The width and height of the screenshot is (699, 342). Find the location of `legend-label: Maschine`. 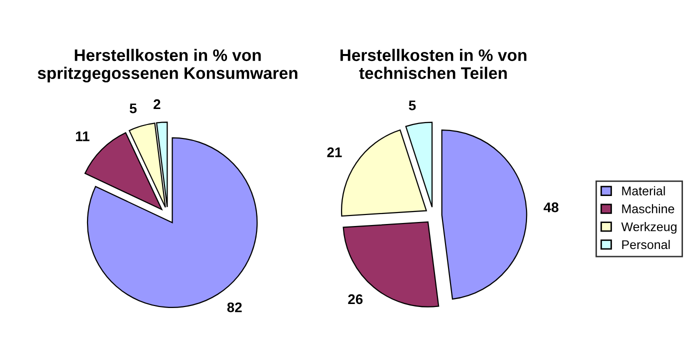

legend-label: Maschine is located at coordinates (648, 209).